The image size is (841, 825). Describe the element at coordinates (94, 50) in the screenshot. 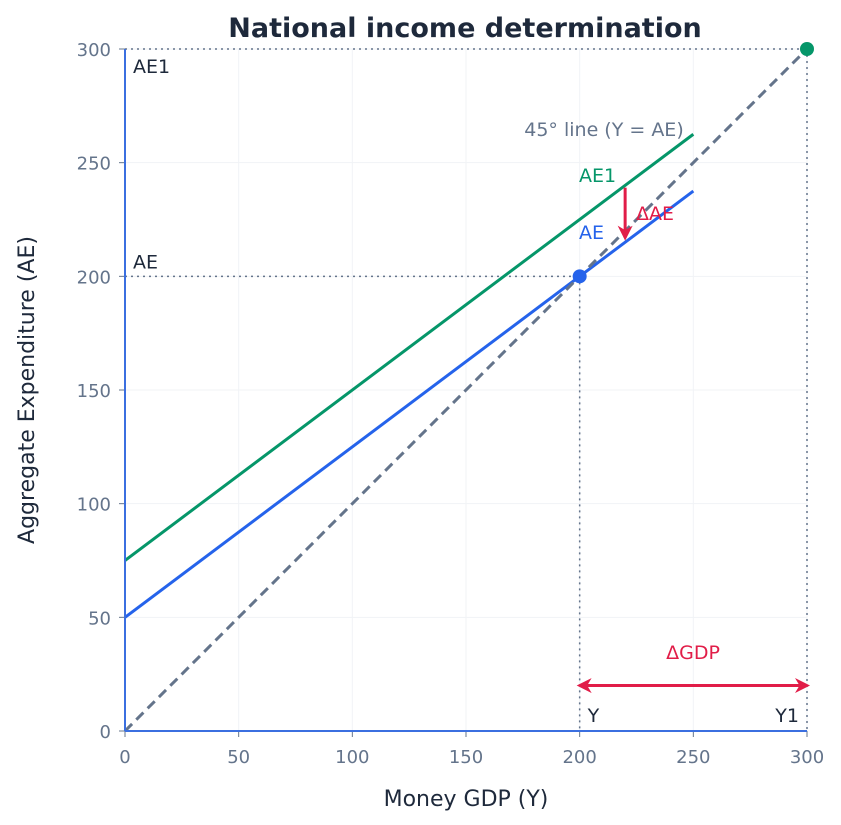

I see `y-tick-label: 300` at that location.